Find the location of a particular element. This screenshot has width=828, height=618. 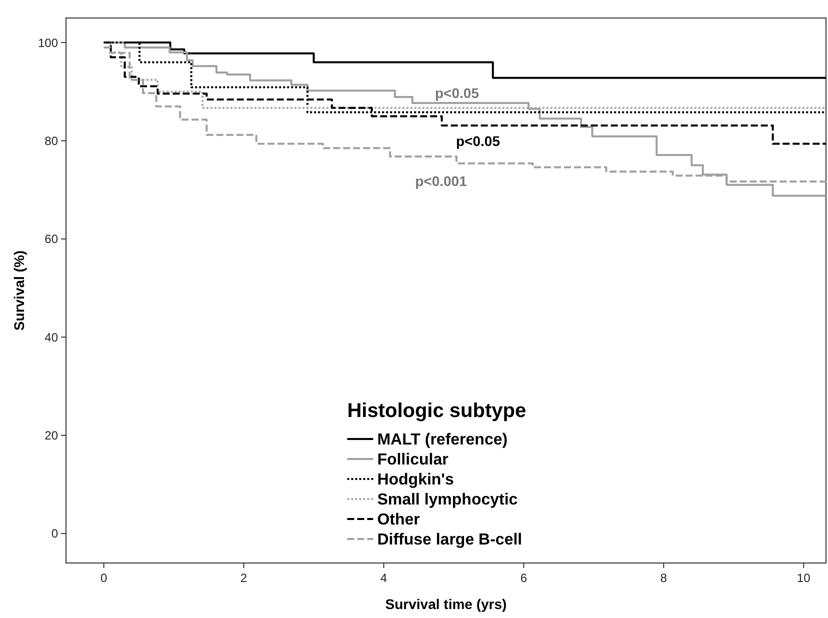

legend-label: MALT (reference) is located at coordinates (442, 440).